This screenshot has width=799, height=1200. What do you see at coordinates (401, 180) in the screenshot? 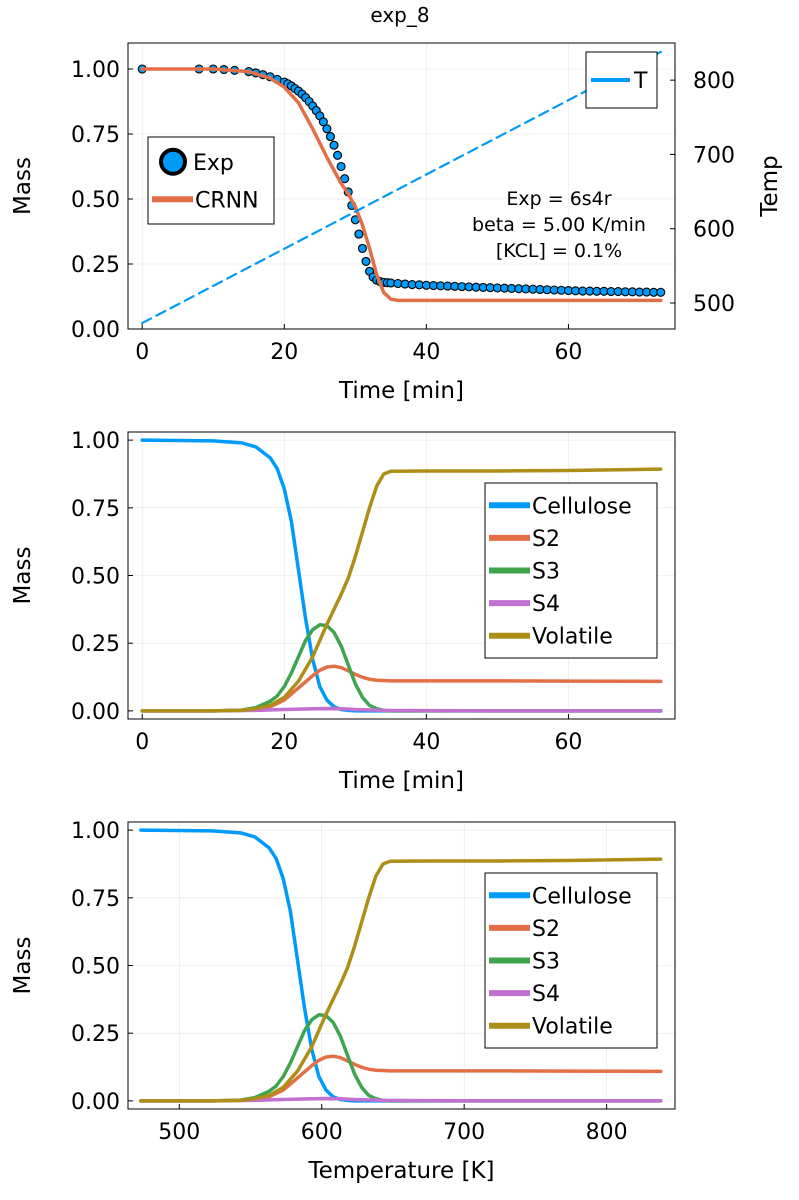
I see `series-exp-points` at bounding box center [401, 180].